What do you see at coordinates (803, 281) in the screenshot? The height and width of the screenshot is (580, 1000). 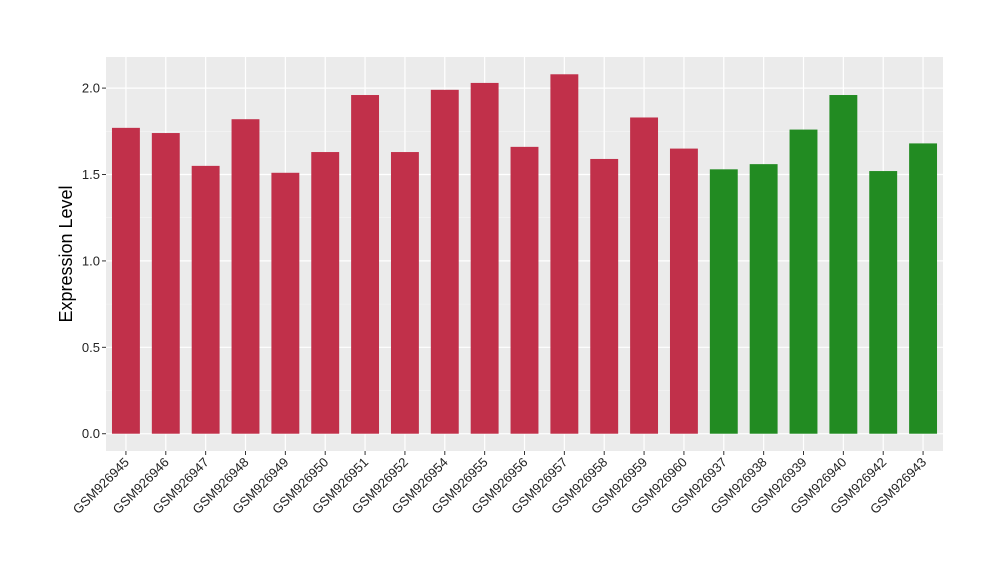 I see `bar-GSM926939` at bounding box center [803, 281].